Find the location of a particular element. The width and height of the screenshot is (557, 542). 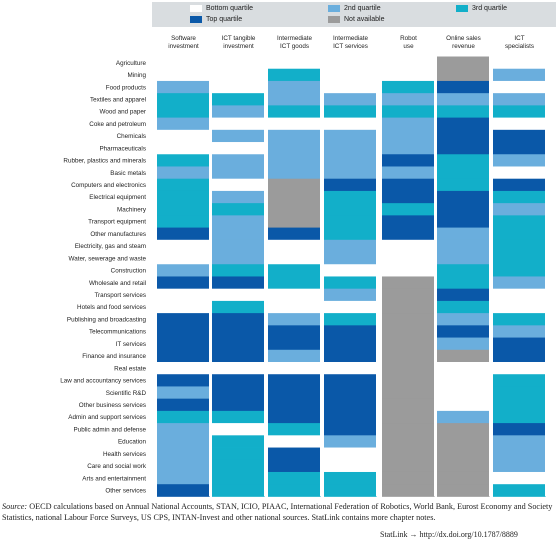

cell-water-sewerage-and-waste-robot-use is located at coordinates (408, 258).